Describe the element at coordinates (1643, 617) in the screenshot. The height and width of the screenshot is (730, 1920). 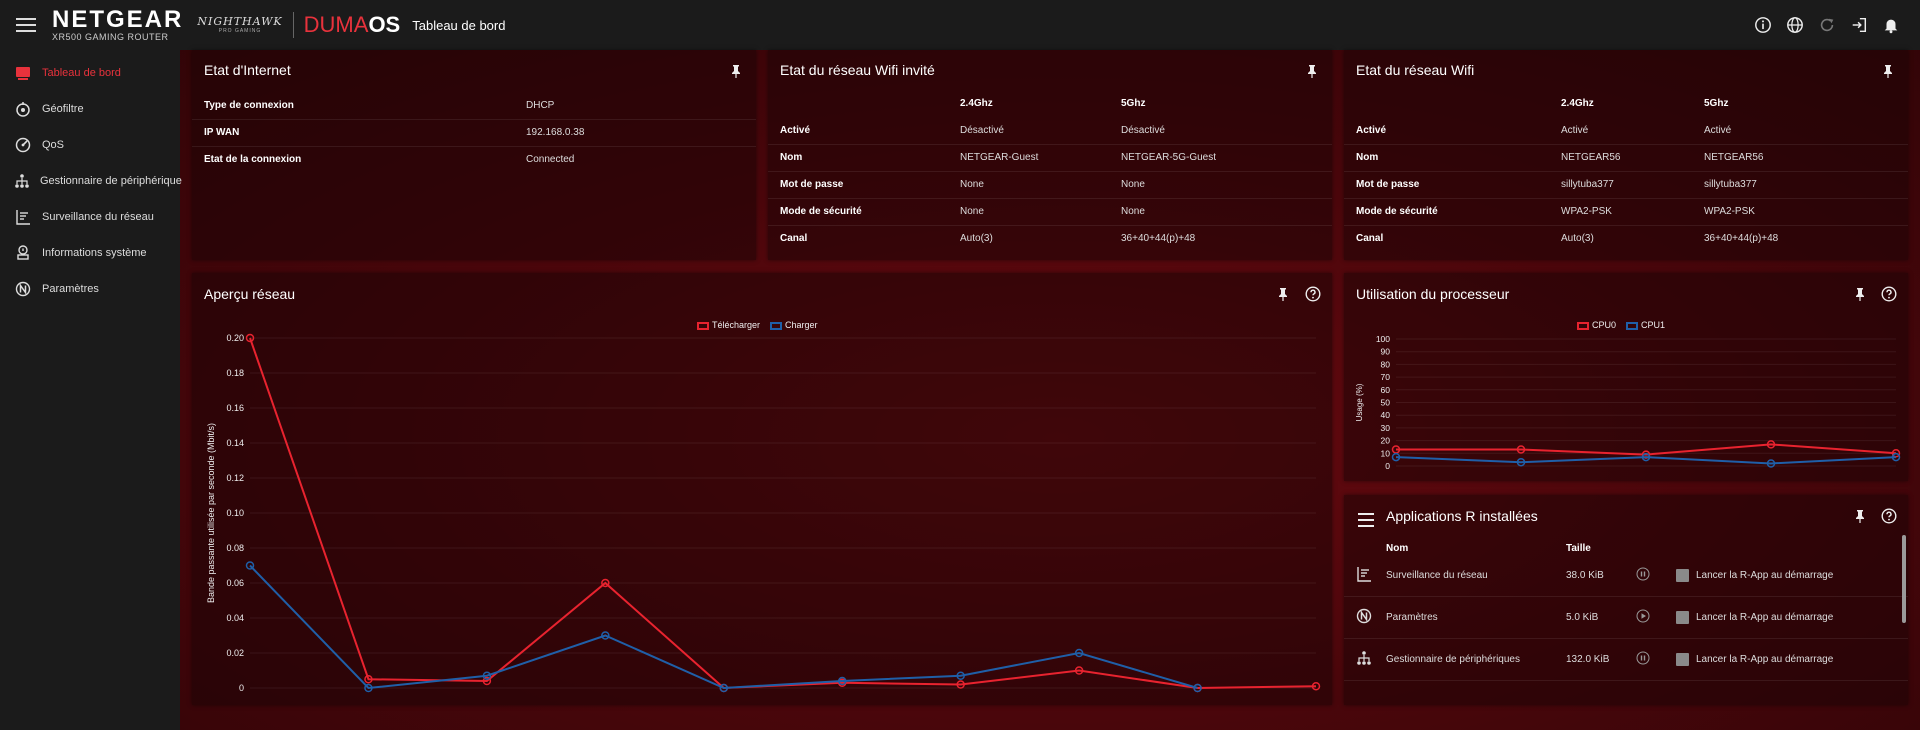
I see `play-icon` at that location.